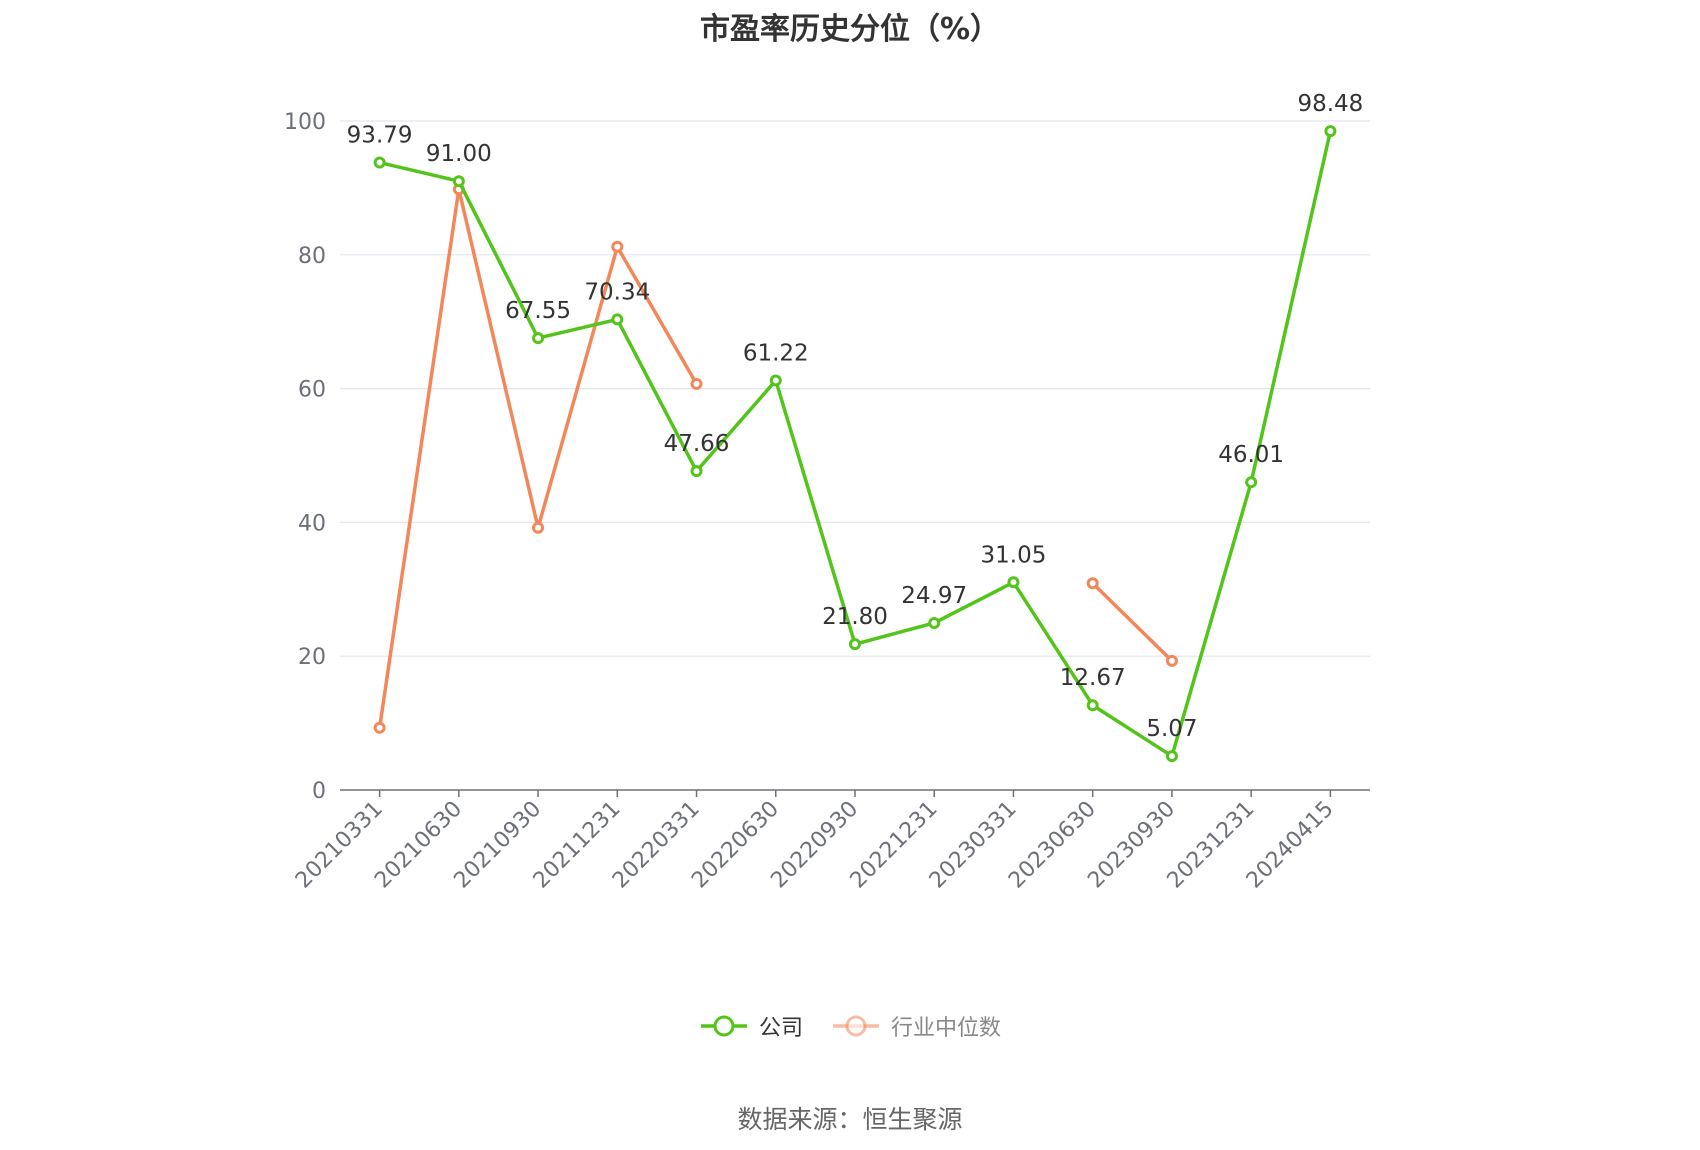  Describe the element at coordinates (312, 256) in the screenshot. I see `y-tick-label: 80` at that location.